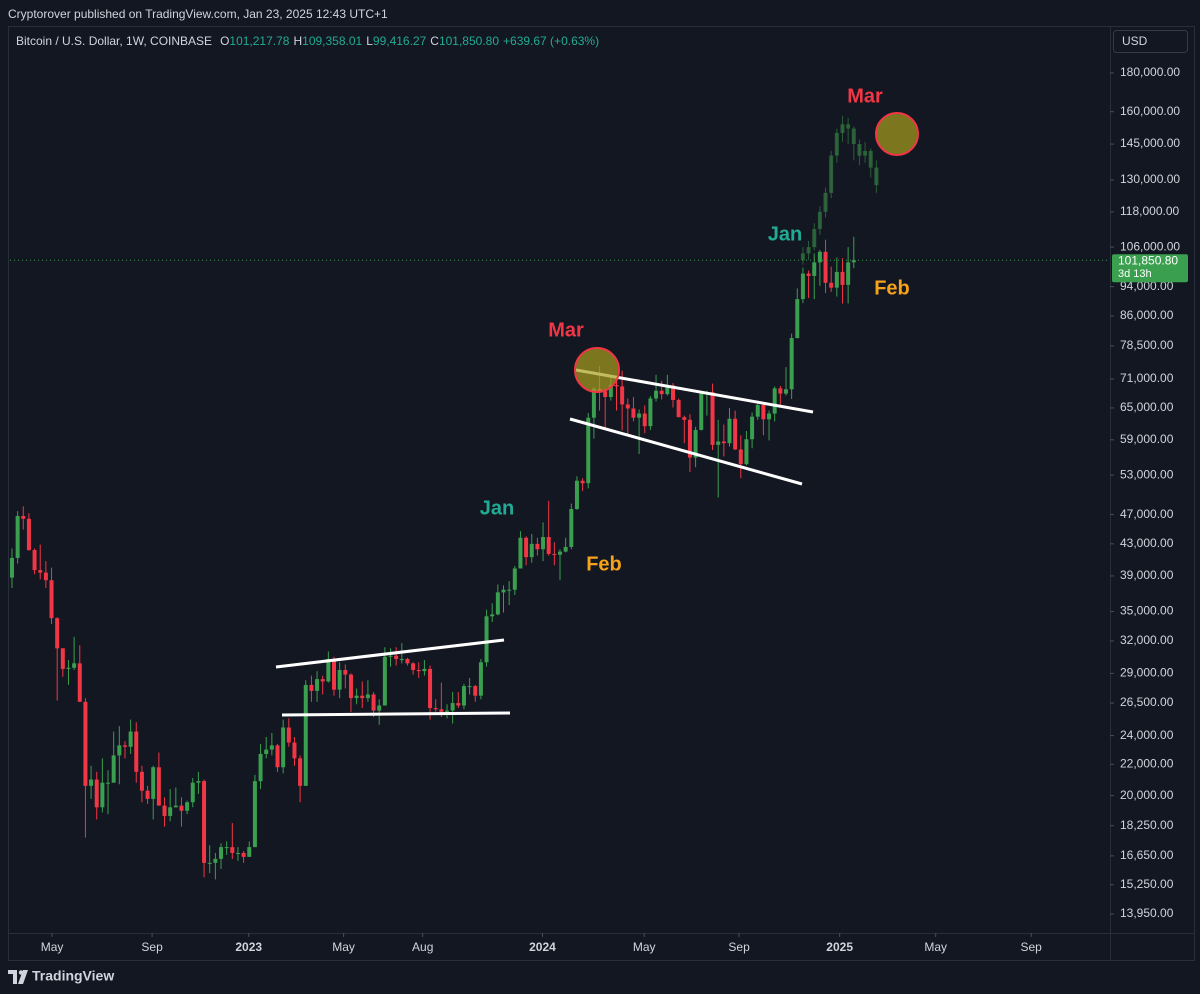 This screenshot has width=1200, height=994. I want to click on ohlc-value: 101,850.80, so click(469, 41).